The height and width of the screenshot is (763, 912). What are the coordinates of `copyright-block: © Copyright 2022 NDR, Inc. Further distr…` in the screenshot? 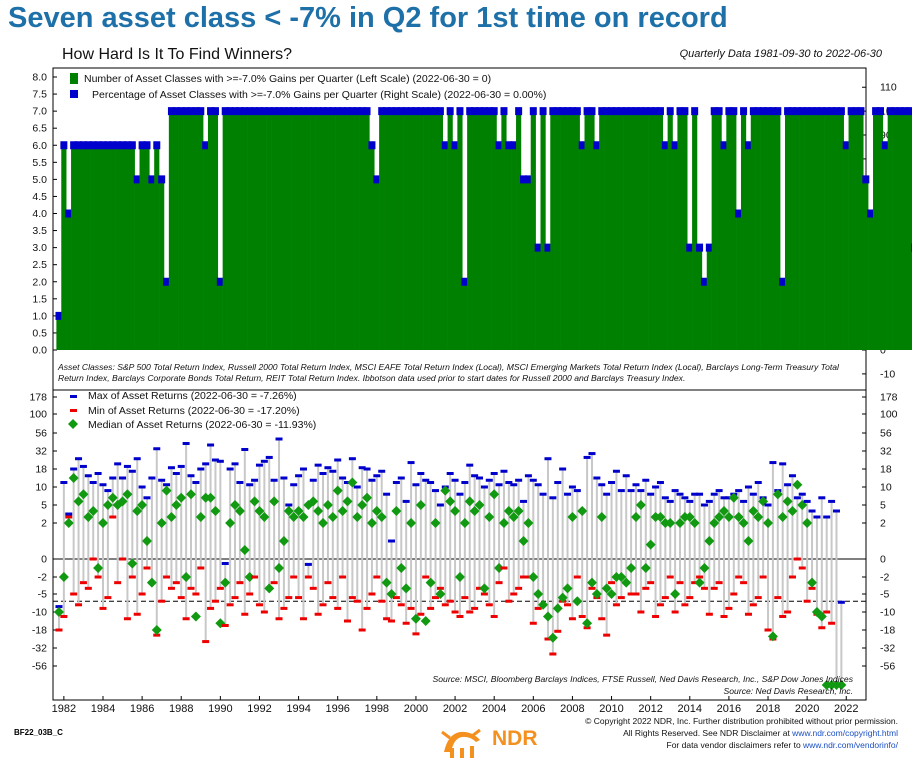 It's located at (741, 733).